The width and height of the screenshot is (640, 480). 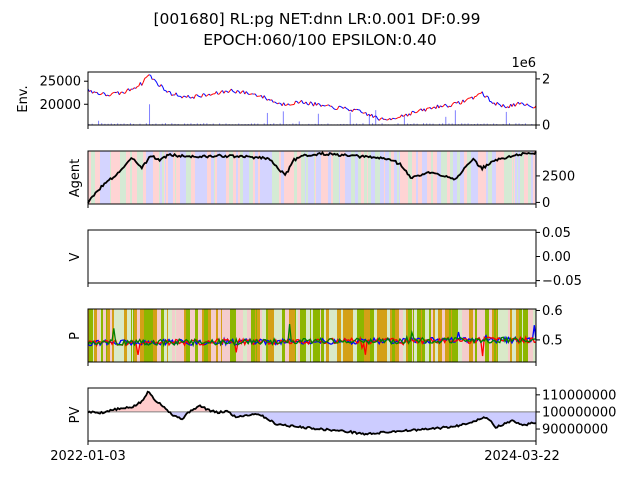 What do you see at coordinates (546, 203) in the screenshot?
I see `agent-right-tick-label: 0` at bounding box center [546, 203].